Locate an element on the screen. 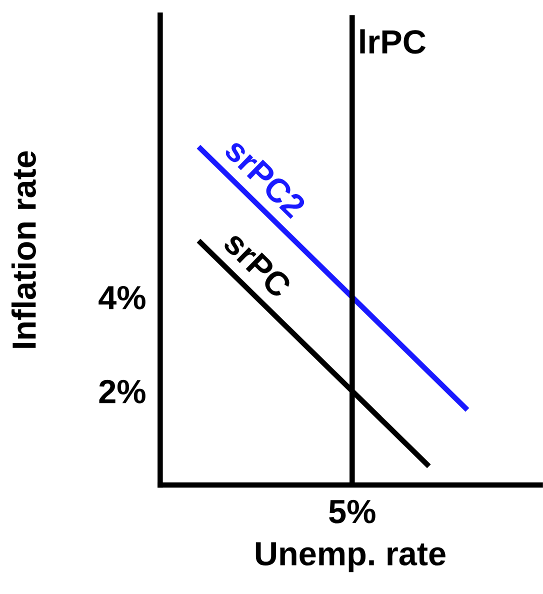 Image resolution: width=543 pixels, height=594 pixels. ref-line-label: lrPC is located at coordinates (393, 41).